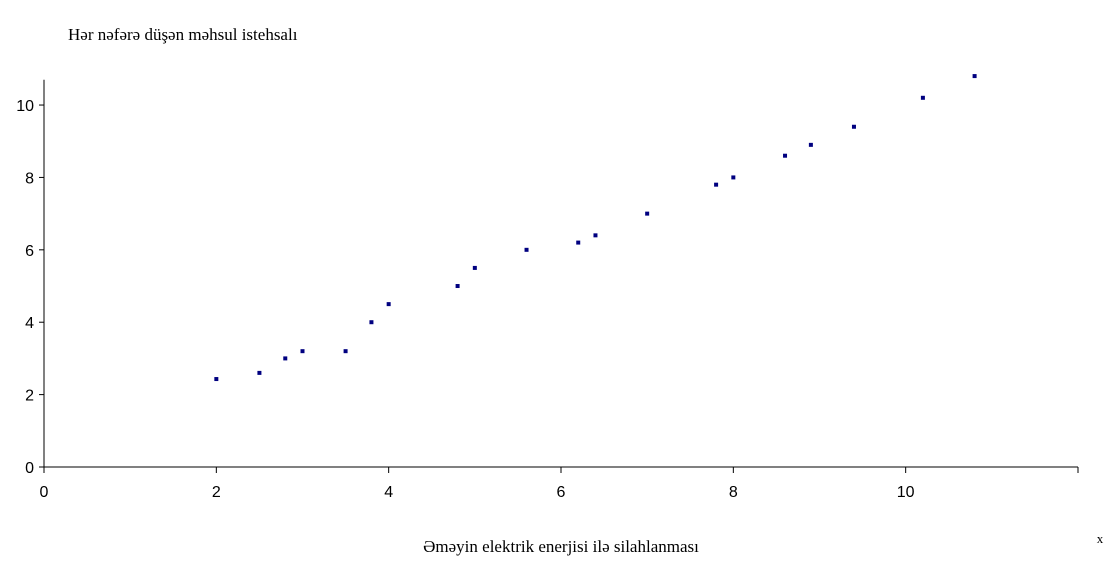 This screenshot has width=1105, height=570. I want to click on y-tick-label: 2, so click(29, 396).